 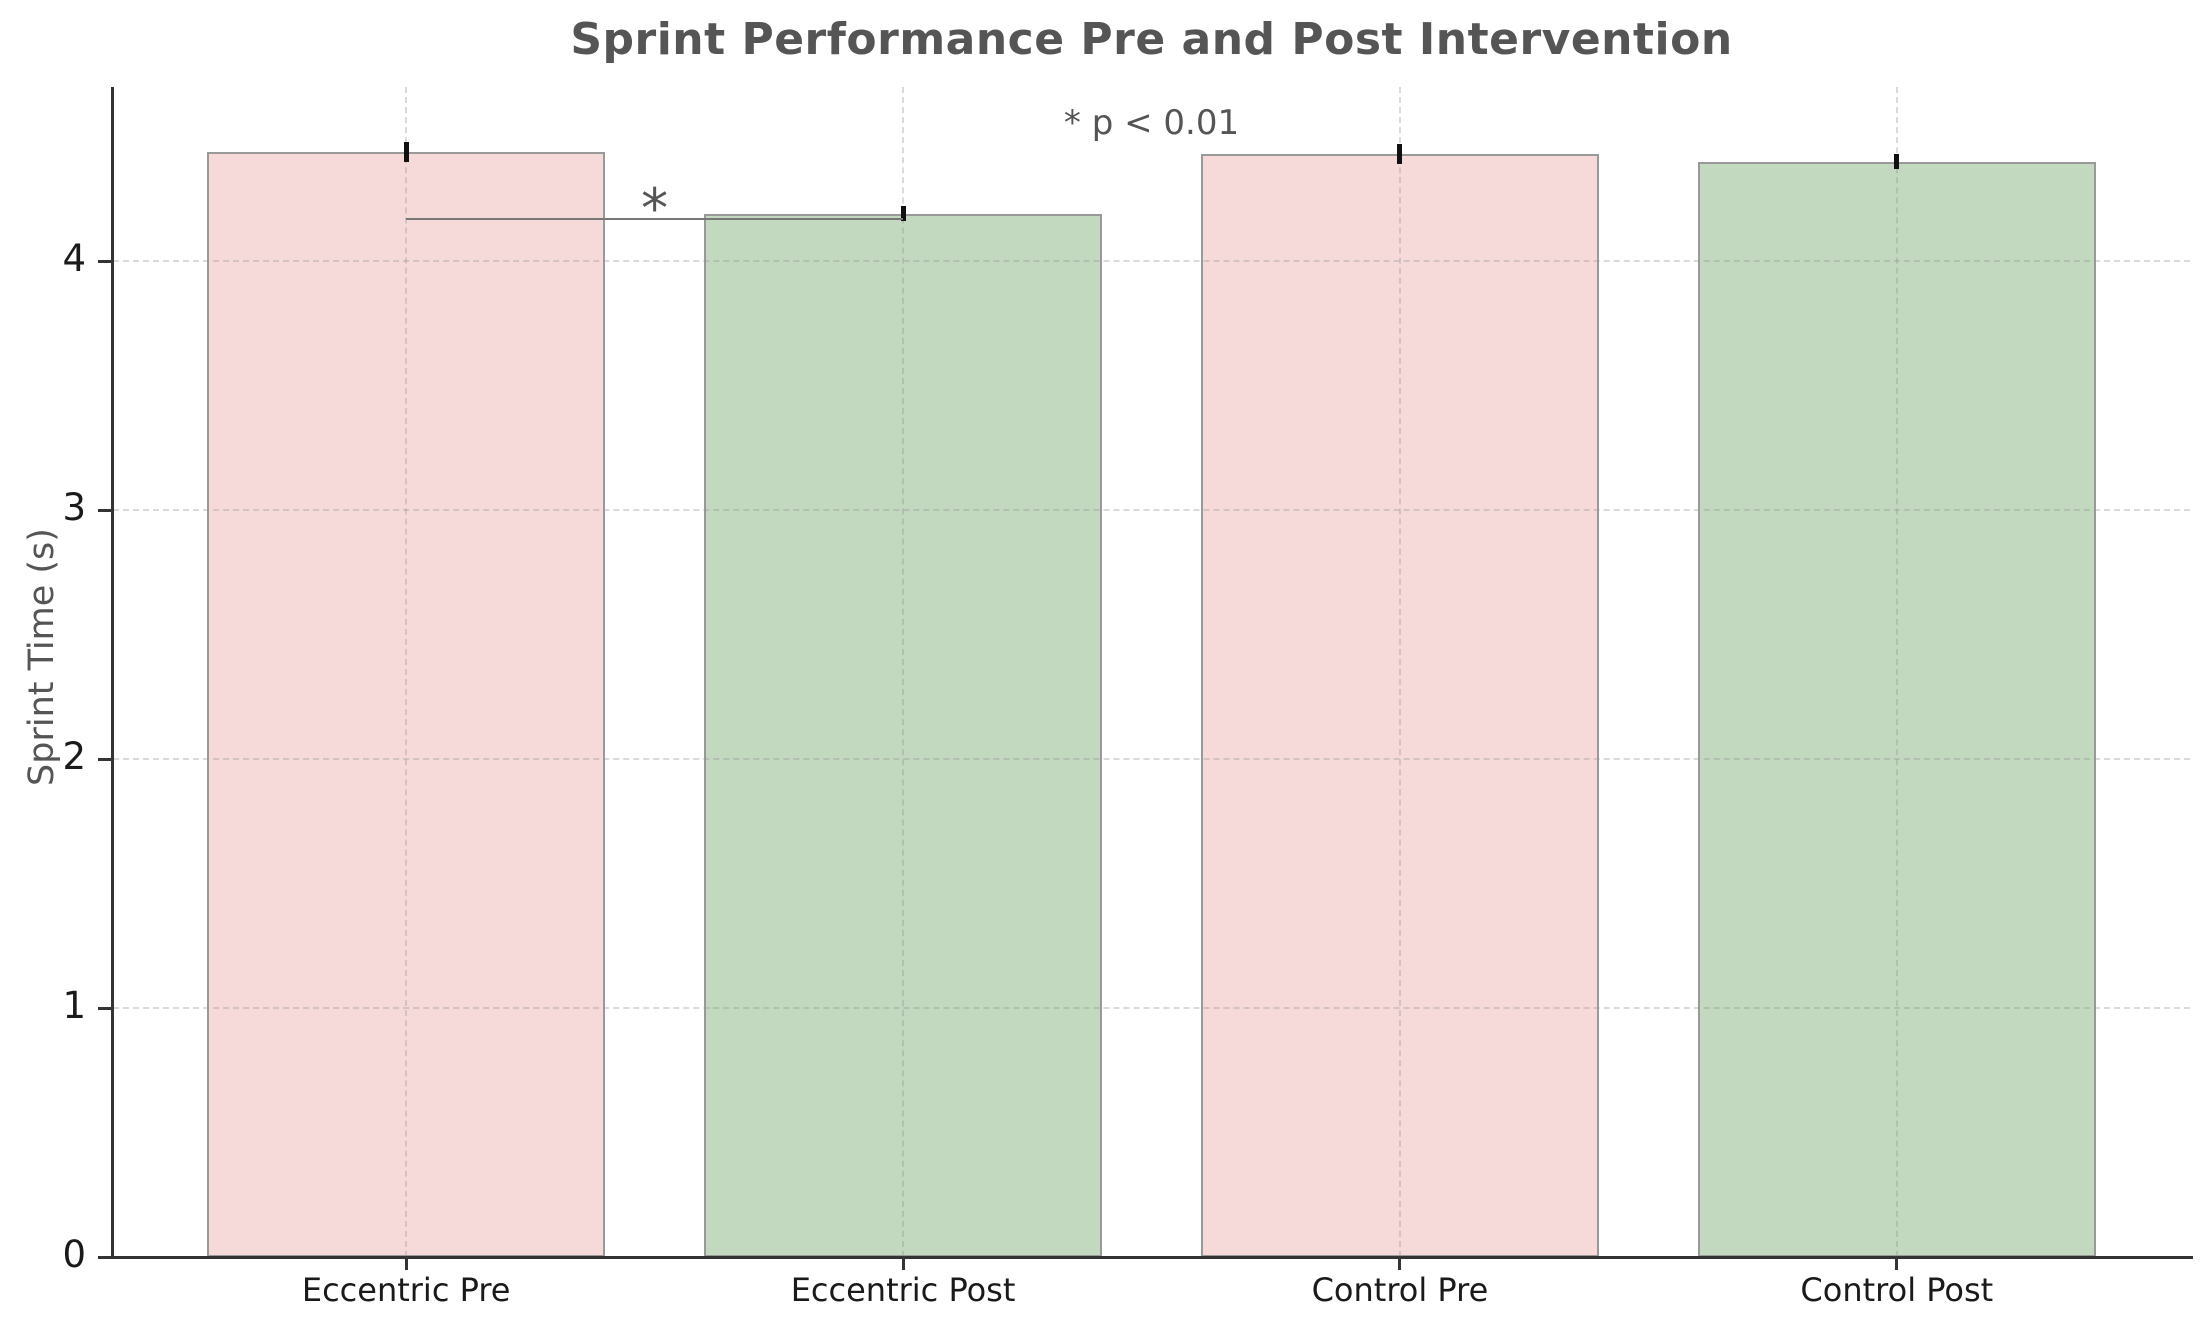 What do you see at coordinates (655, 218) in the screenshot?
I see `significance-line` at bounding box center [655, 218].